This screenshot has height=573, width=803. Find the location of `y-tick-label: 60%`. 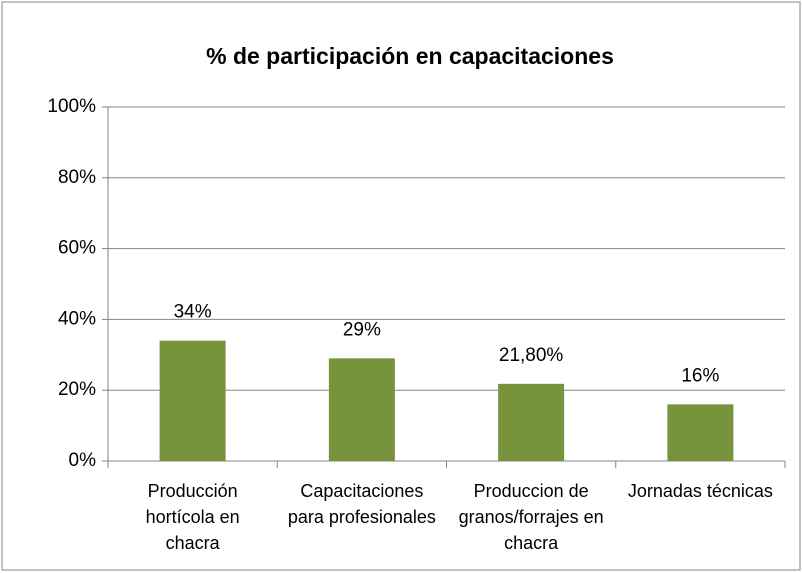

y-tick-label: 60% is located at coordinates (77, 248).